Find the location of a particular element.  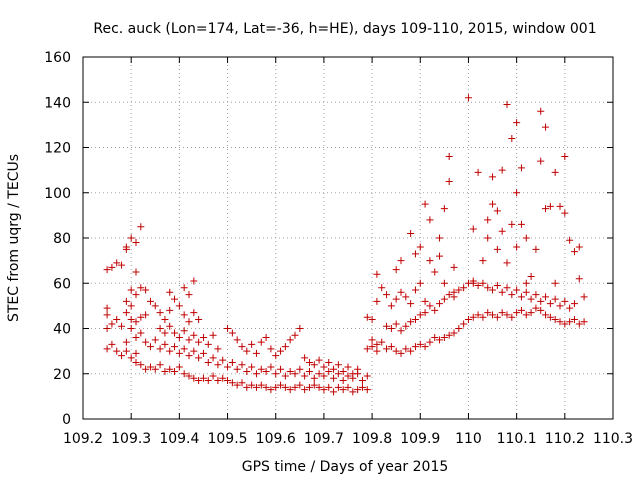

x-tick-label: 110 is located at coordinates (468, 439).